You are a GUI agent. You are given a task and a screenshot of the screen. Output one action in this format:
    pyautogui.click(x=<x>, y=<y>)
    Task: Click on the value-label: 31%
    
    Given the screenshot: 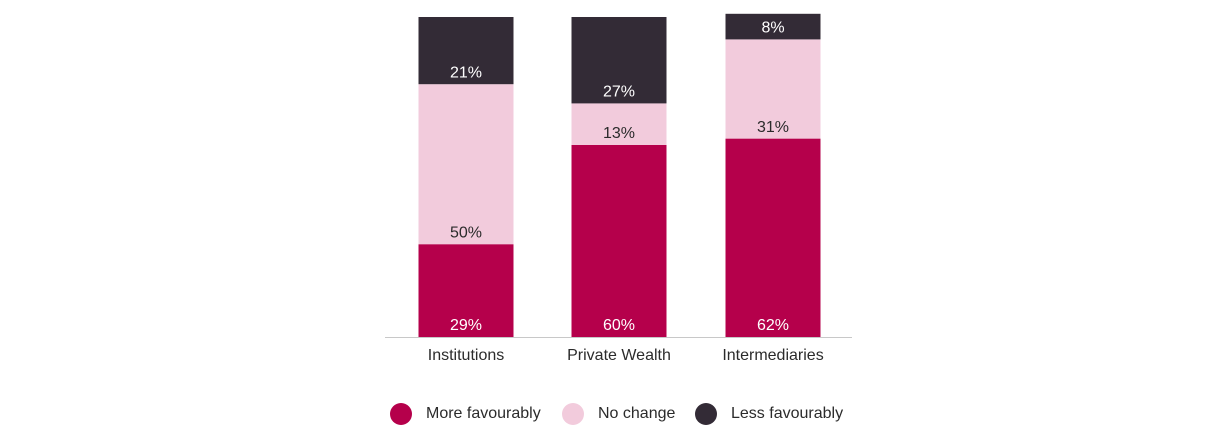 What is the action you would take?
    pyautogui.click(x=773, y=127)
    